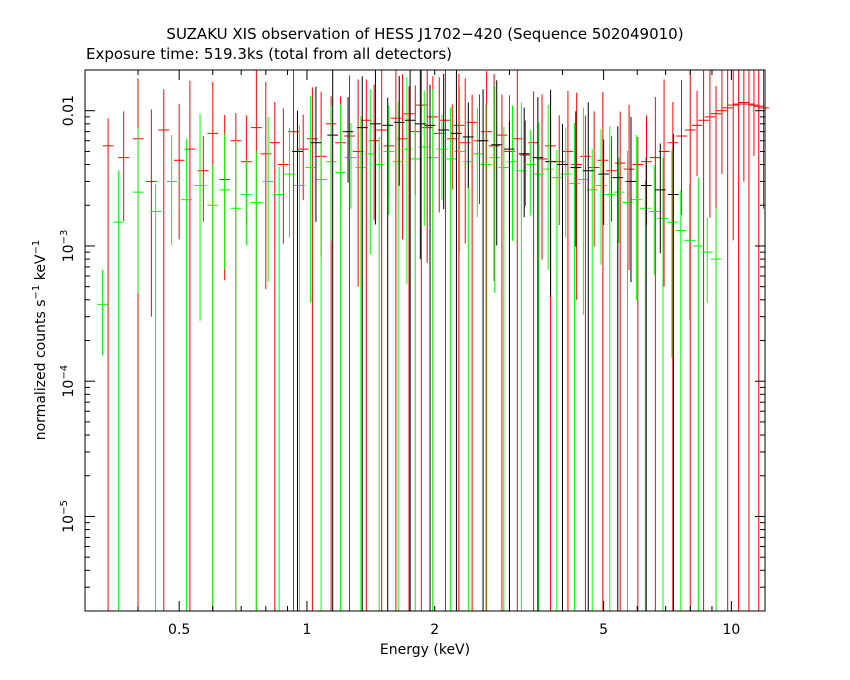 The height and width of the screenshot is (680, 850). I want to click on y-axis-label-unit: keV, so click(41, 269).